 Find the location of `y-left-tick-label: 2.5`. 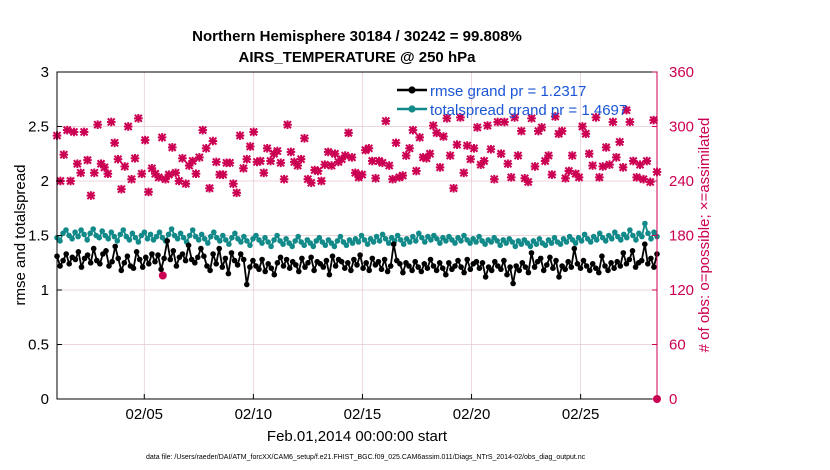

y-left-tick-label: 2.5 is located at coordinates (38, 127).